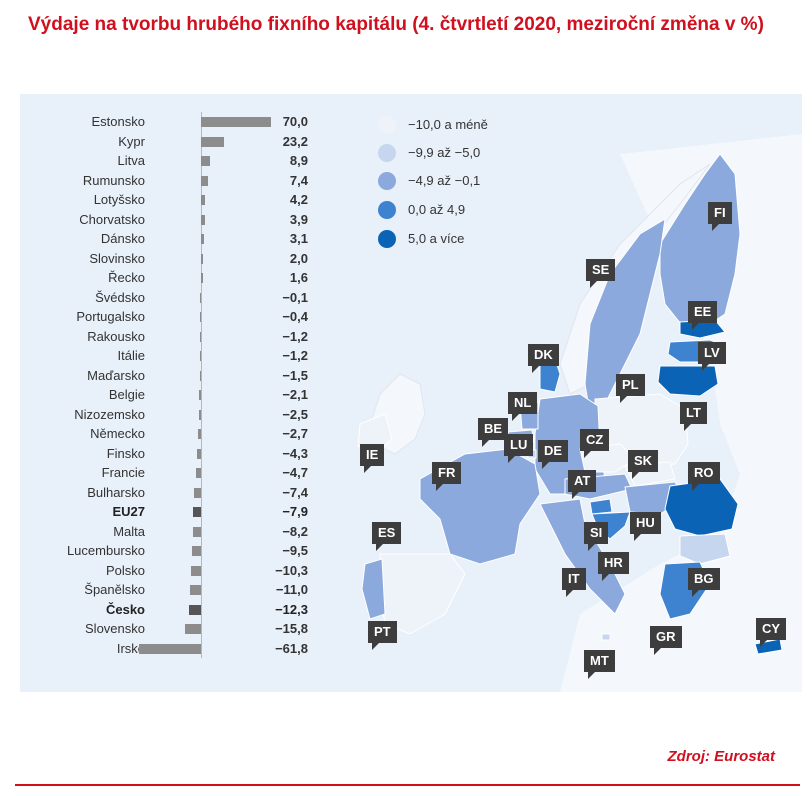 This screenshot has height=796, width=812. I want to click on value-label: −2,7, so click(295, 433).